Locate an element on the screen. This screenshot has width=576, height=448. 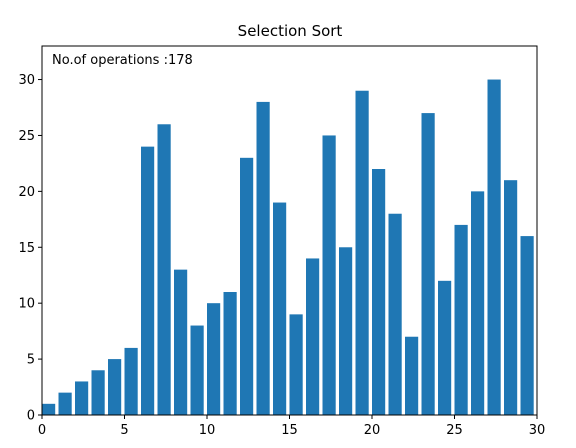
y-tick-label: 5 is located at coordinates (31, 360).